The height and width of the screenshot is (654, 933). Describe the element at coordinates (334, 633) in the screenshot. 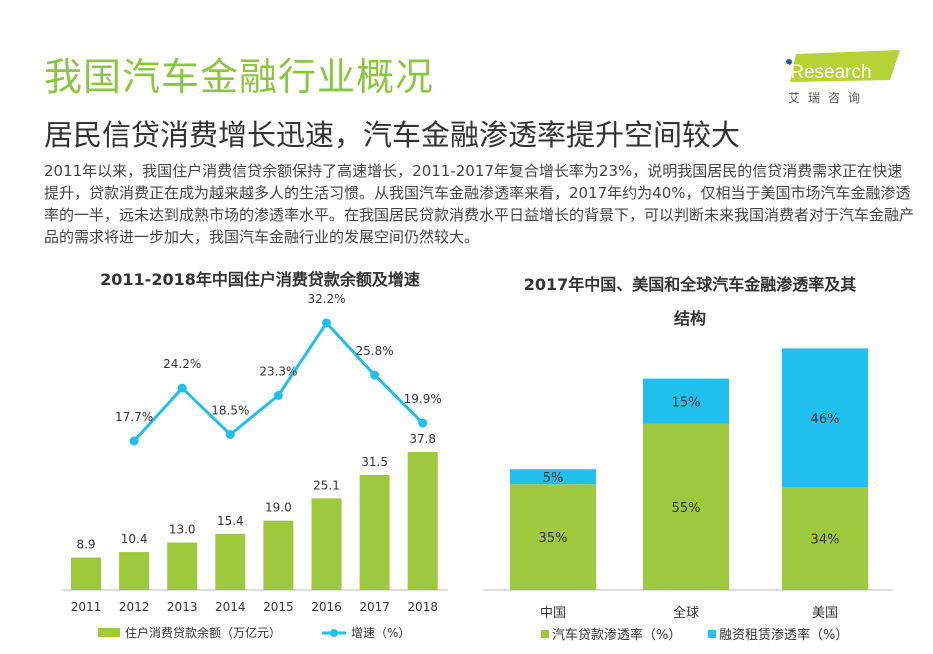

I see `legend-line-marker` at that location.